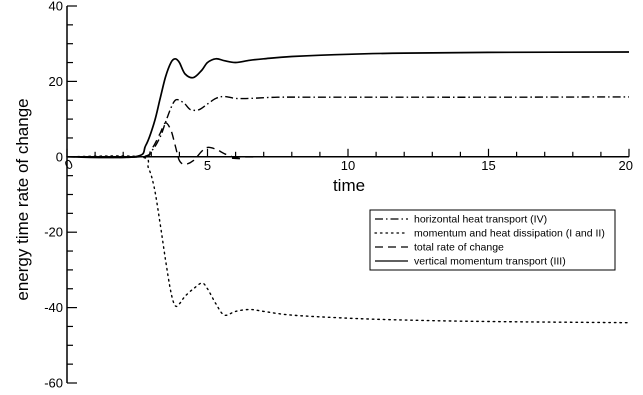  What do you see at coordinates (56, 81) in the screenshot?
I see `y-tick-label: 20` at bounding box center [56, 81].